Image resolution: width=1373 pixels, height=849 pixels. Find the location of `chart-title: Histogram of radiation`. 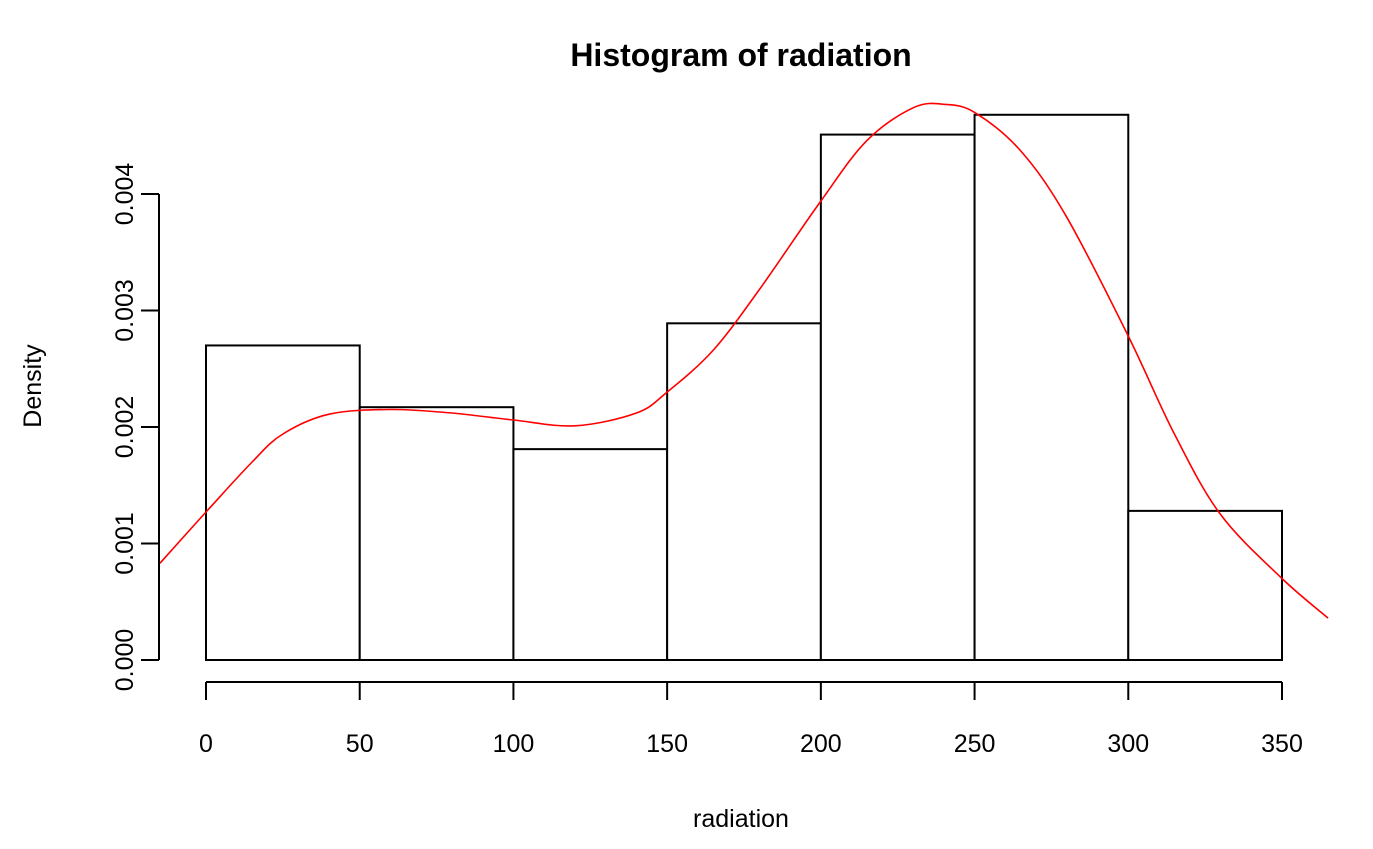

chart-title: Histogram of radiation is located at coordinates (740, 55).